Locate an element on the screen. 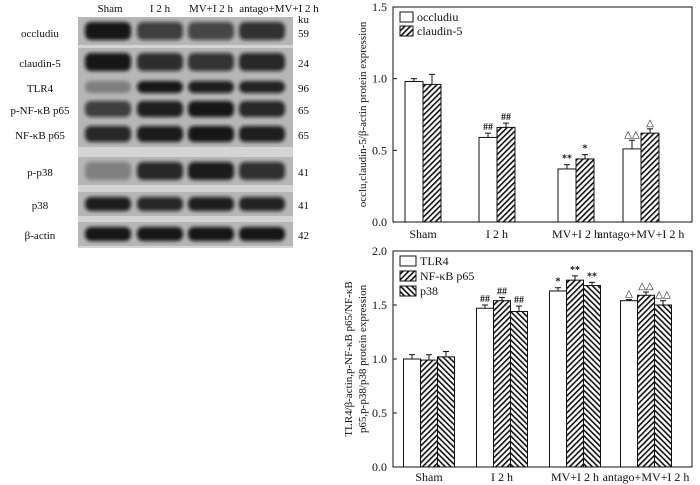 The image size is (700, 485). bar-nf-b-p65-mv-i-2-h is located at coordinates (575, 373).